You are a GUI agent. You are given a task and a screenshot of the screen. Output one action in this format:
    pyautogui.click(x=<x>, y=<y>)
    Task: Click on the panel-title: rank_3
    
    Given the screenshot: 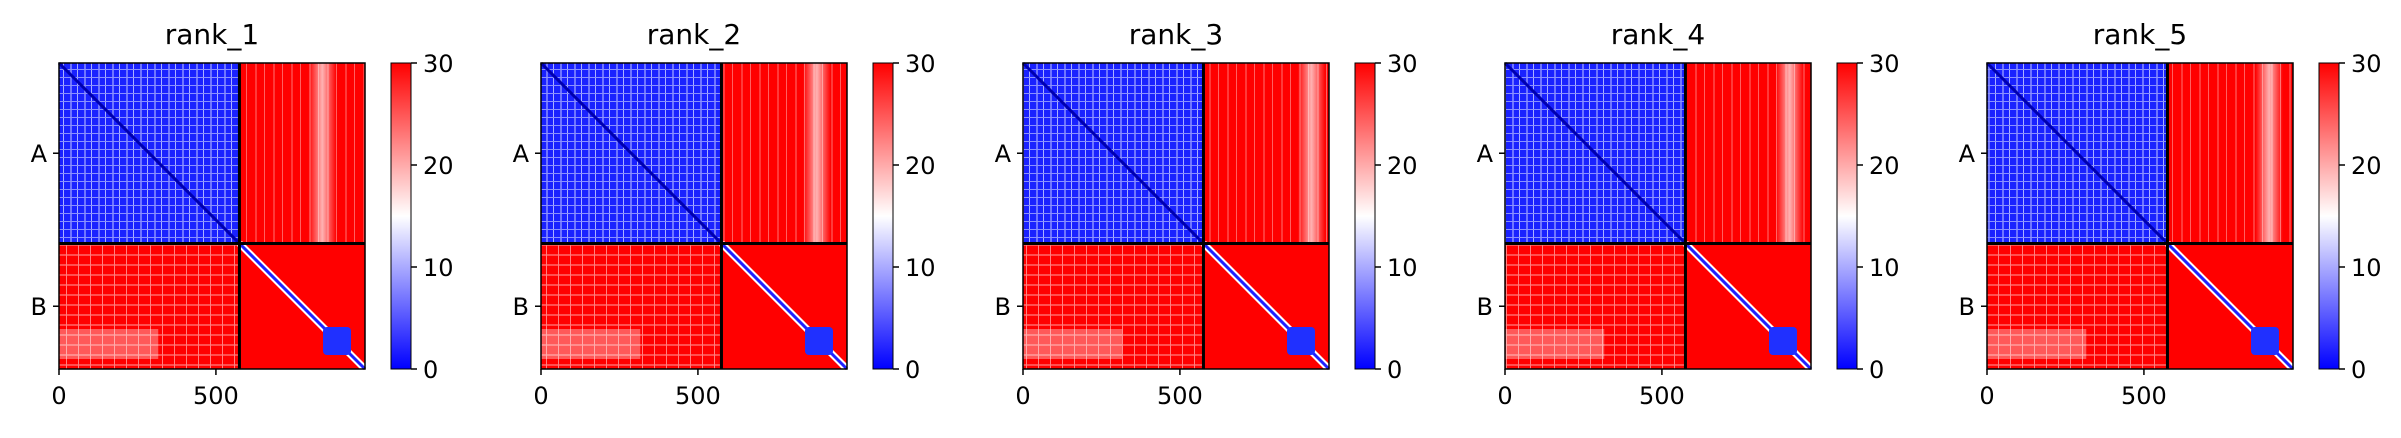 What is the action you would take?
    pyautogui.click(x=1176, y=34)
    